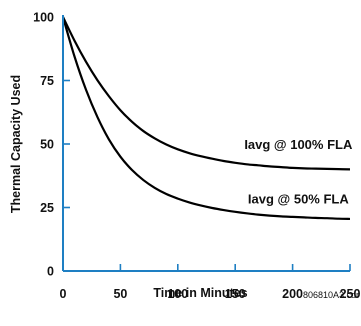  Describe the element at coordinates (298, 144) in the screenshot. I see `curve-label-1: Iavg @ 100% FLA` at that location.